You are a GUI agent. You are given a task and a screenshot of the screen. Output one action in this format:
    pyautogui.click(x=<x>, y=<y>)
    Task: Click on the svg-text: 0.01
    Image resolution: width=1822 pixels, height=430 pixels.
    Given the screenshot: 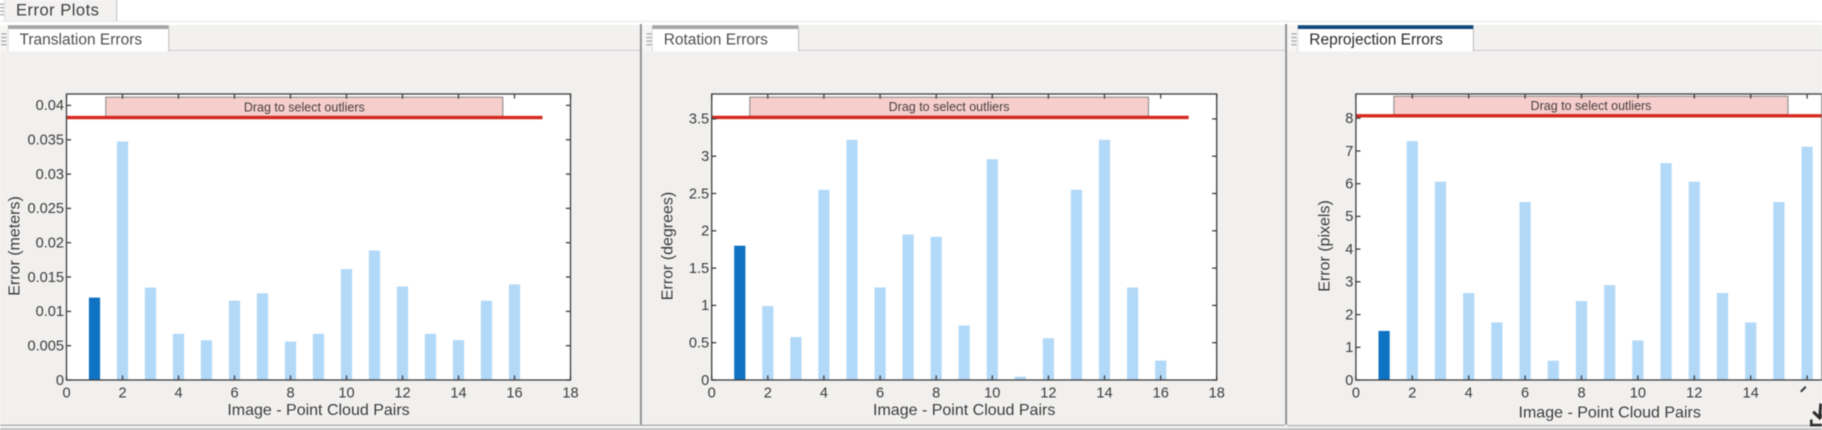 What is the action you would take?
    pyautogui.click(x=50, y=312)
    